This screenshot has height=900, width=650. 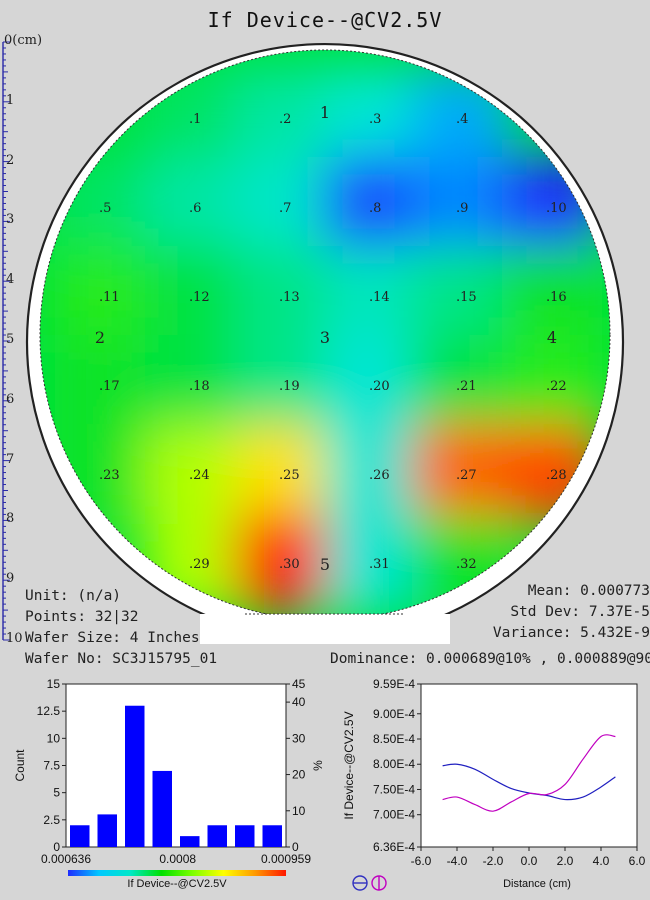 What do you see at coordinates (421, 861) in the screenshot?
I see `x-tick-label: -6.0` at bounding box center [421, 861].